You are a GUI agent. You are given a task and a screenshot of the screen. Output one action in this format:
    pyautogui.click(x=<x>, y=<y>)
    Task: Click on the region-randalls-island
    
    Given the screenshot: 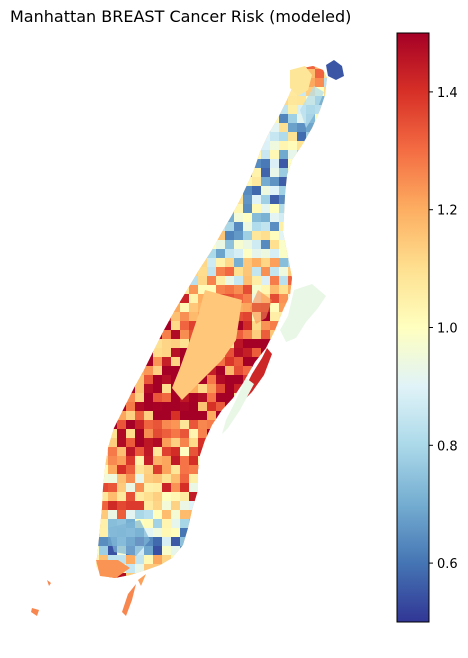 What is the action you would take?
    pyautogui.click(x=303, y=313)
    